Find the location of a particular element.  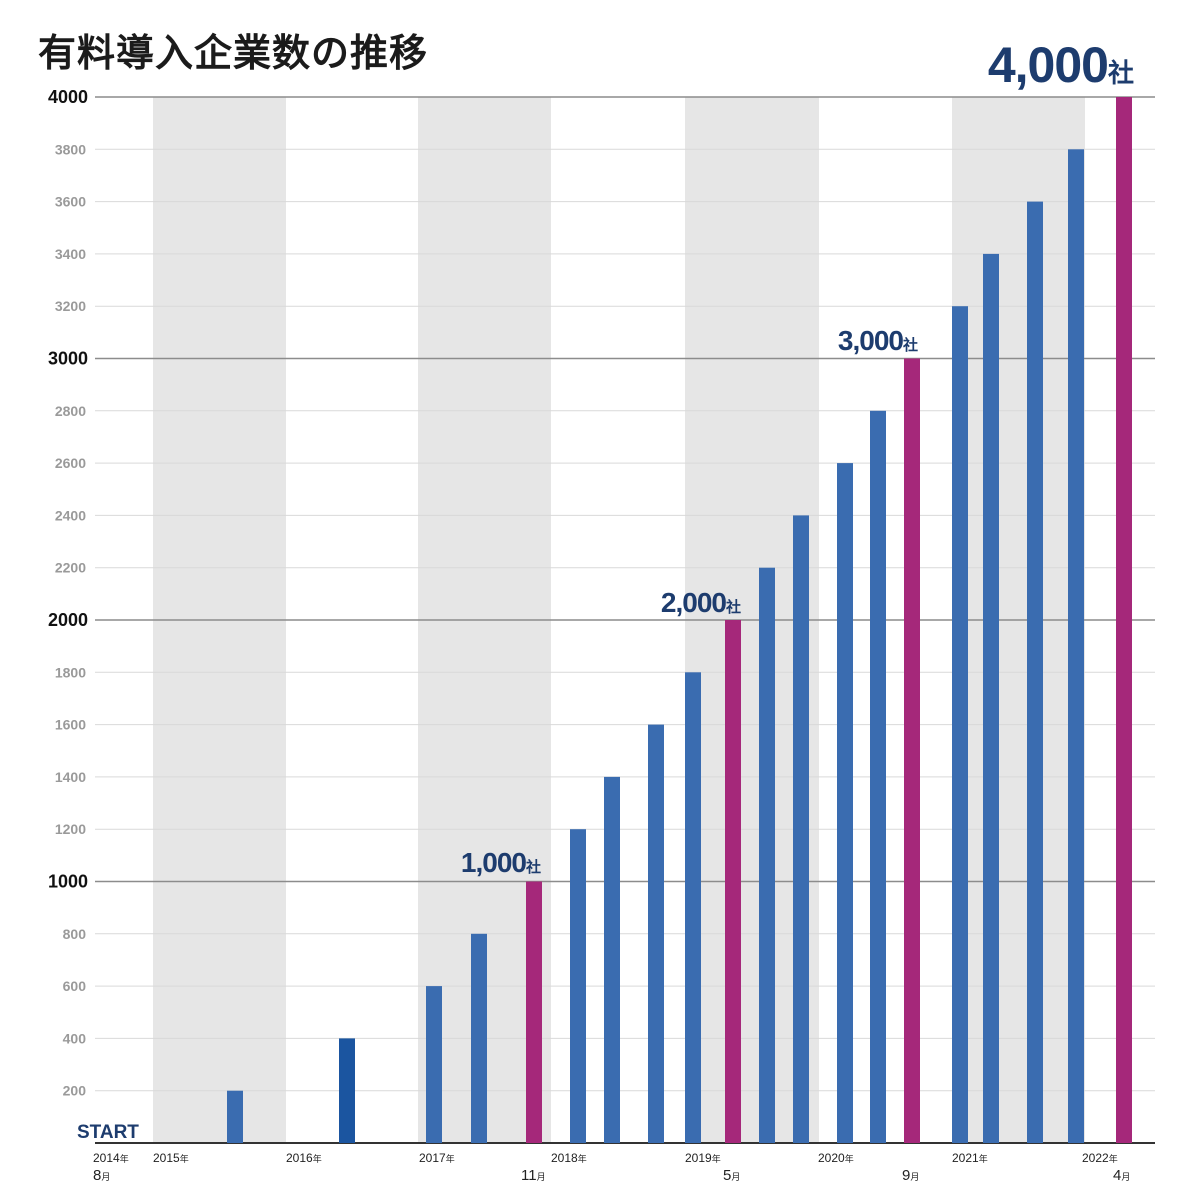

y-tick-label: 3400 is located at coordinates (70, 254).